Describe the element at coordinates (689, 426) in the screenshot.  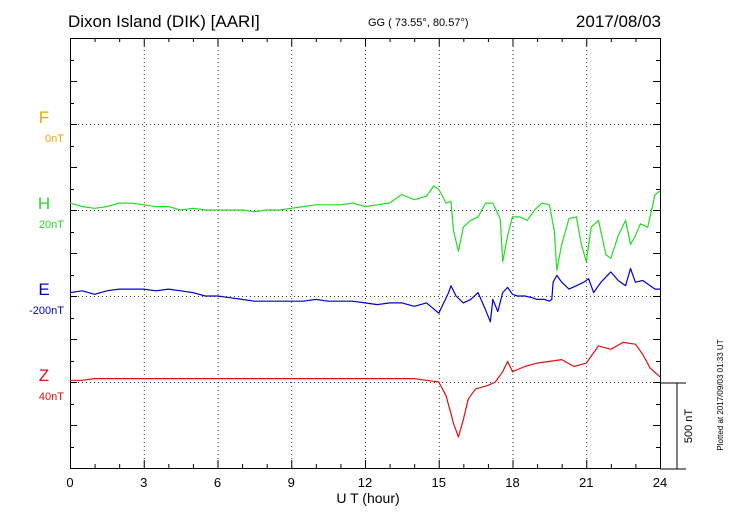
I see `scale-bar-label: 500 nT` at that location.